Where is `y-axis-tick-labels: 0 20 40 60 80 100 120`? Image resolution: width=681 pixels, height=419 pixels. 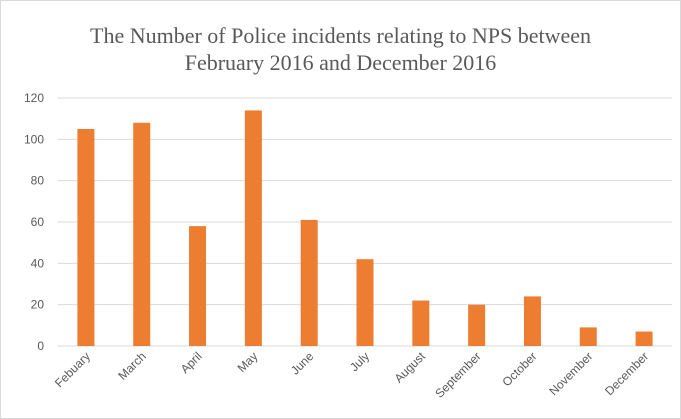 y-axis-tick-labels: 0 20 40 60 80 100 120 is located at coordinates (34, 222).